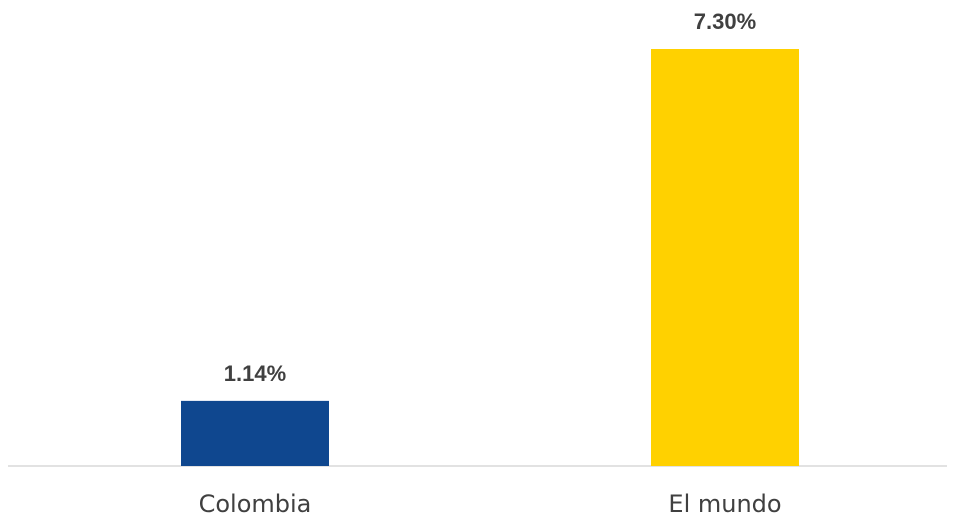  I want to click on data-label-colombia: 1.14%, so click(255, 373).